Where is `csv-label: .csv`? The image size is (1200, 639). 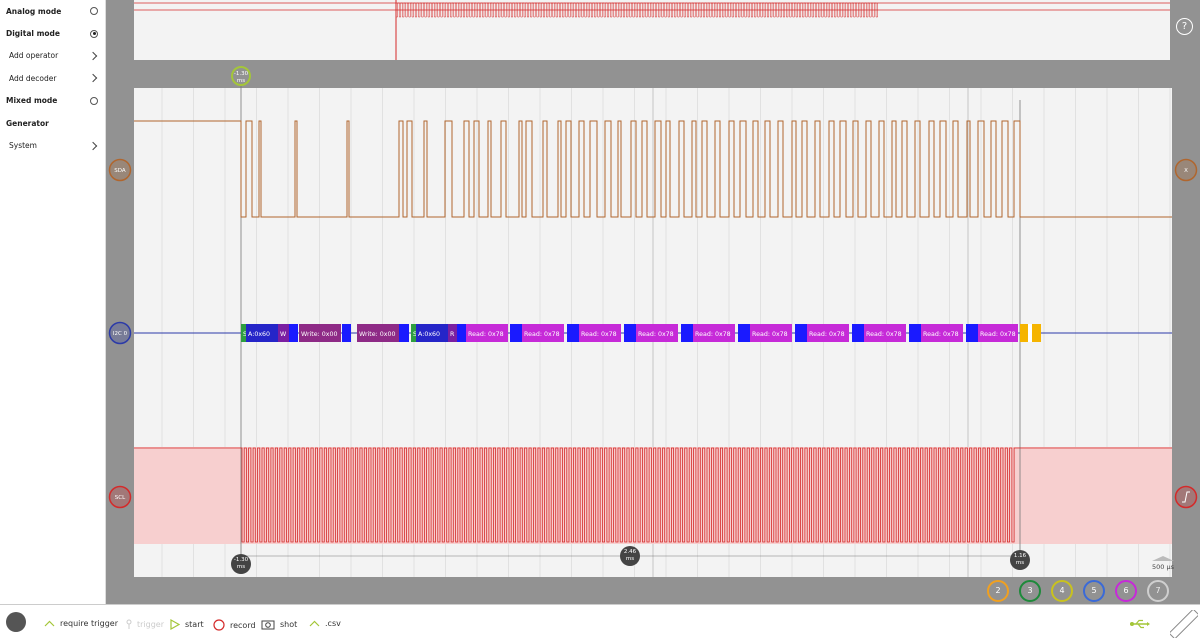
csv-label: .csv is located at coordinates (333, 623).